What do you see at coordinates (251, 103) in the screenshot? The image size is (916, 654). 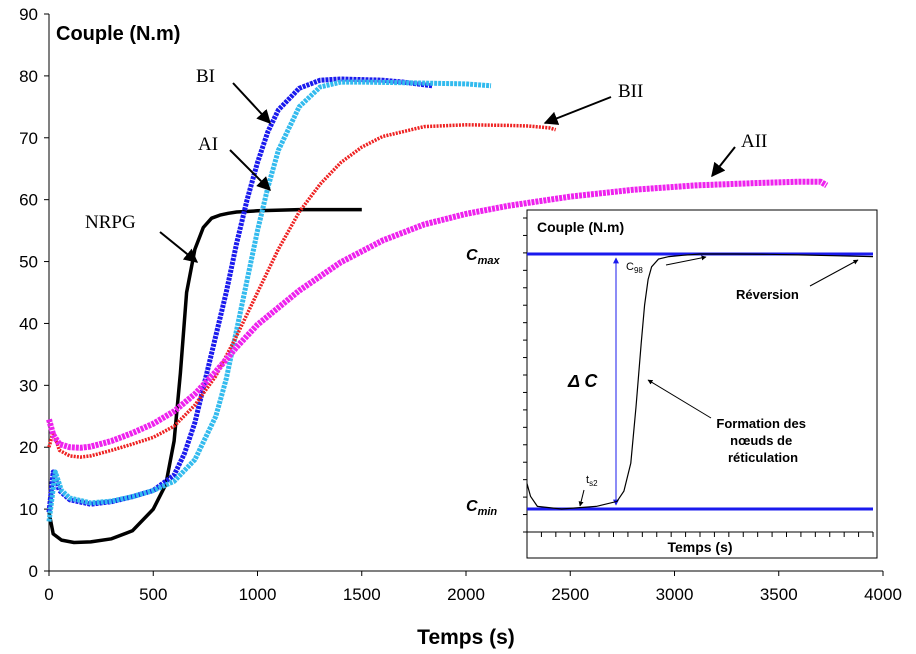 I see `label-bi-arrow` at bounding box center [251, 103].